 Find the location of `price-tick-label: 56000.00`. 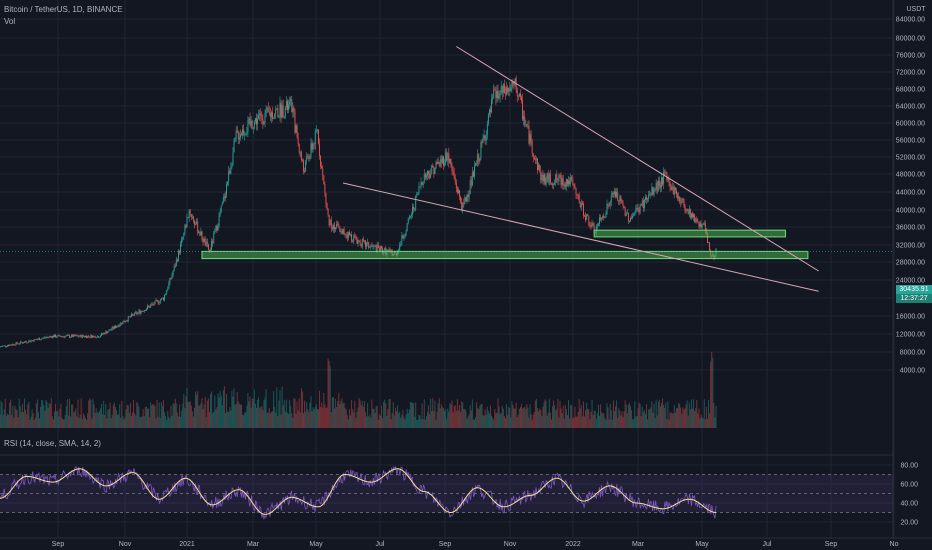

price-tick-label: 56000.00 is located at coordinates (910, 141).